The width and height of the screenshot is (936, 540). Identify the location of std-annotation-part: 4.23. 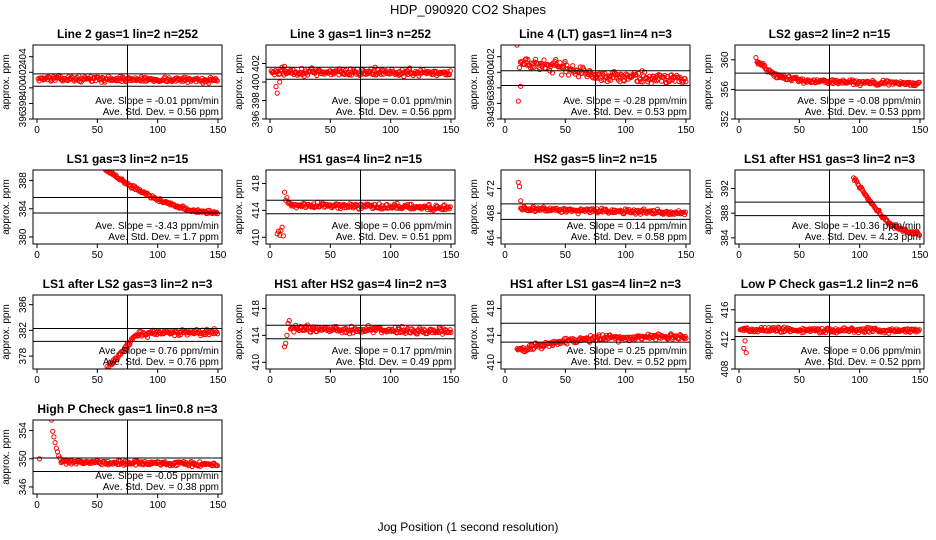
(889, 237).